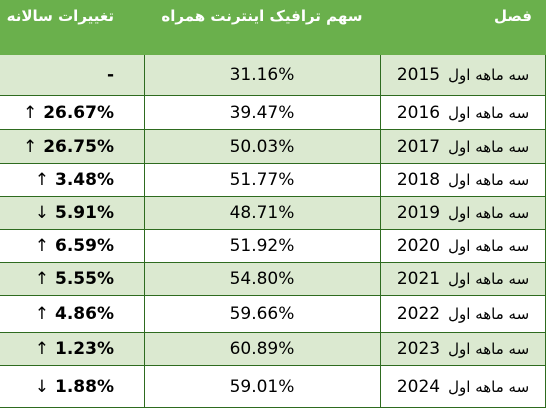  What do you see at coordinates (262, 386) in the screenshot?
I see `cell-traffic-share: 59.01%` at bounding box center [262, 386].